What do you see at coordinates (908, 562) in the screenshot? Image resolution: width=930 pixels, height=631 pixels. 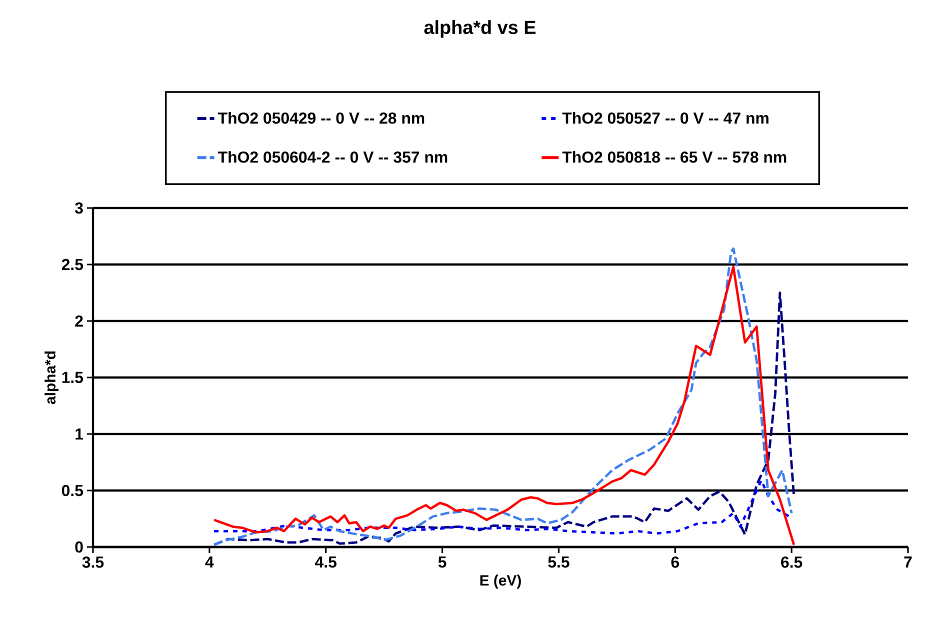 I see `x-tick-label: 7` at bounding box center [908, 562].